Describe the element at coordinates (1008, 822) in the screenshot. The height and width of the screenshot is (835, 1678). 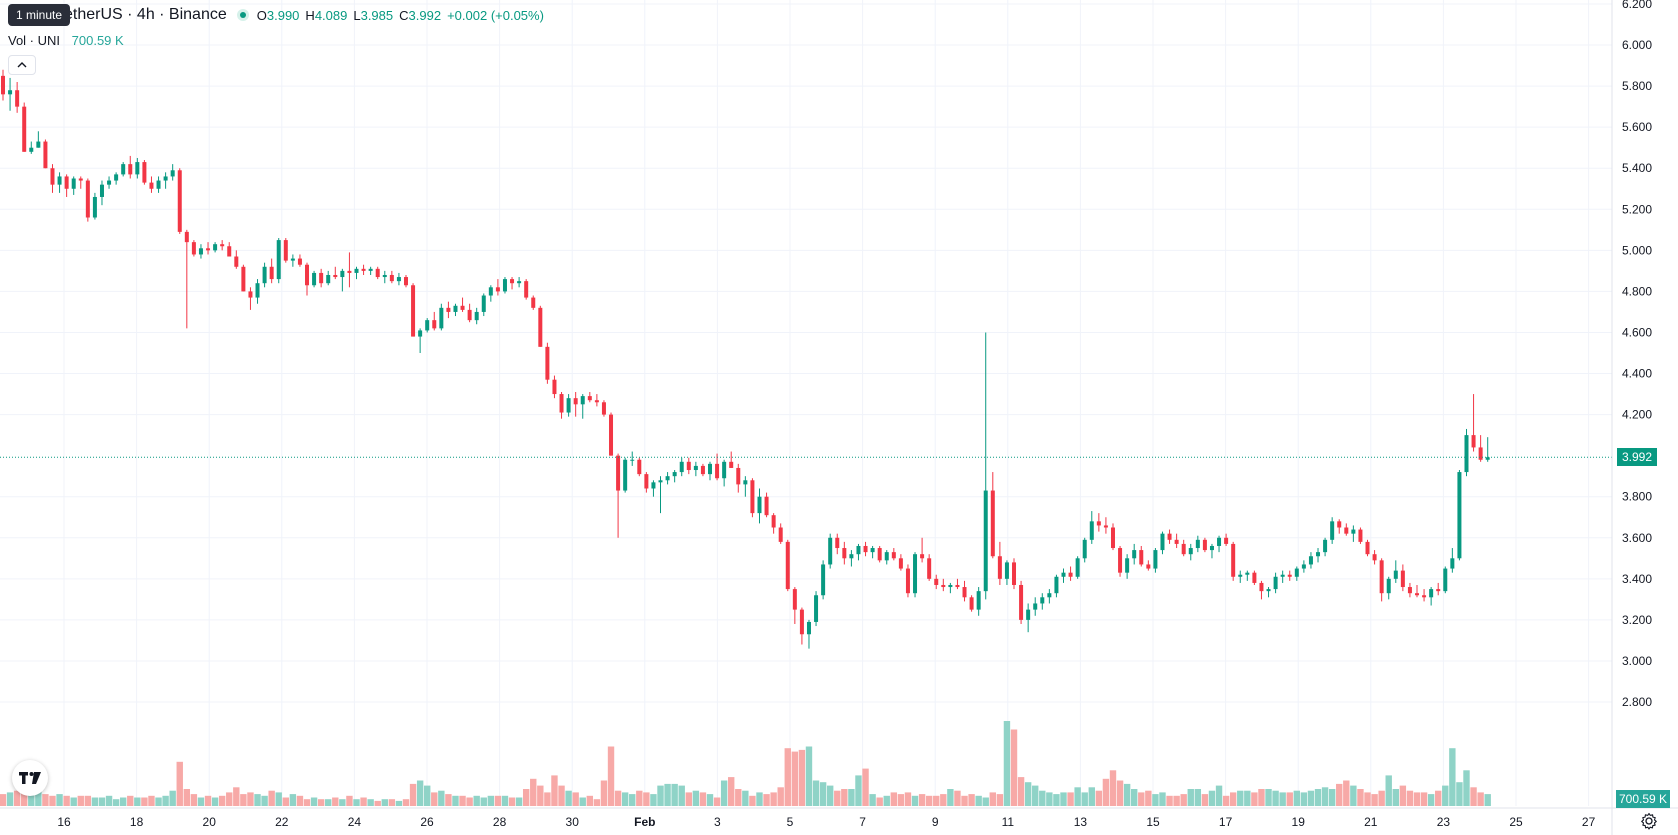
I see `time-tick-label: 11` at that location.